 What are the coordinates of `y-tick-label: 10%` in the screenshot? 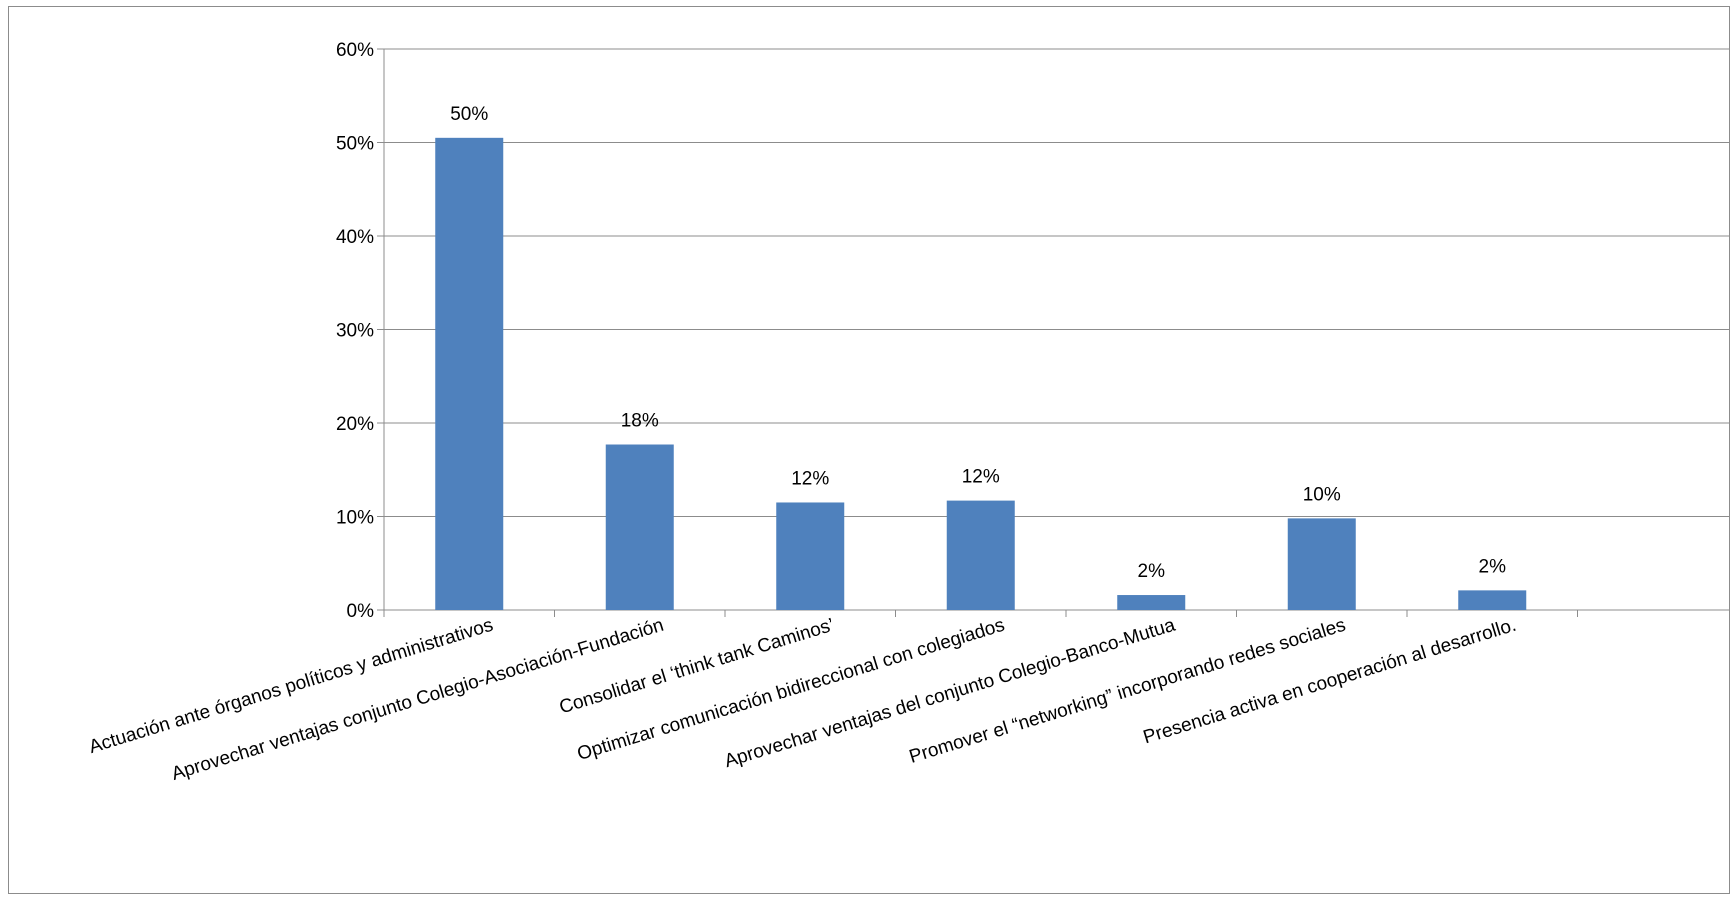 It's located at (355, 518).